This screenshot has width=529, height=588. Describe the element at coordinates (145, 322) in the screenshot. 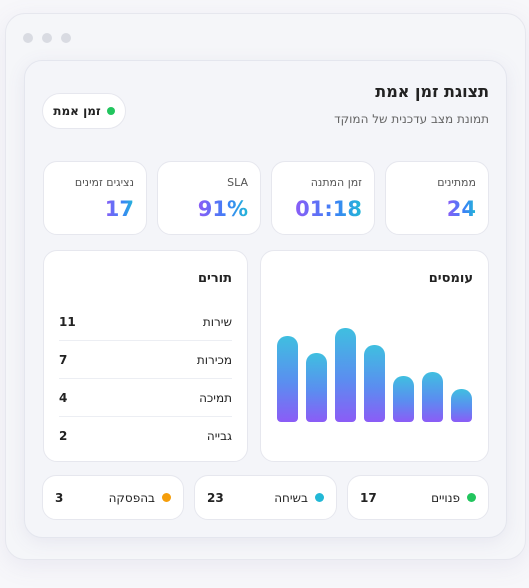

I see `queue-row: 11 שירות` at that location.